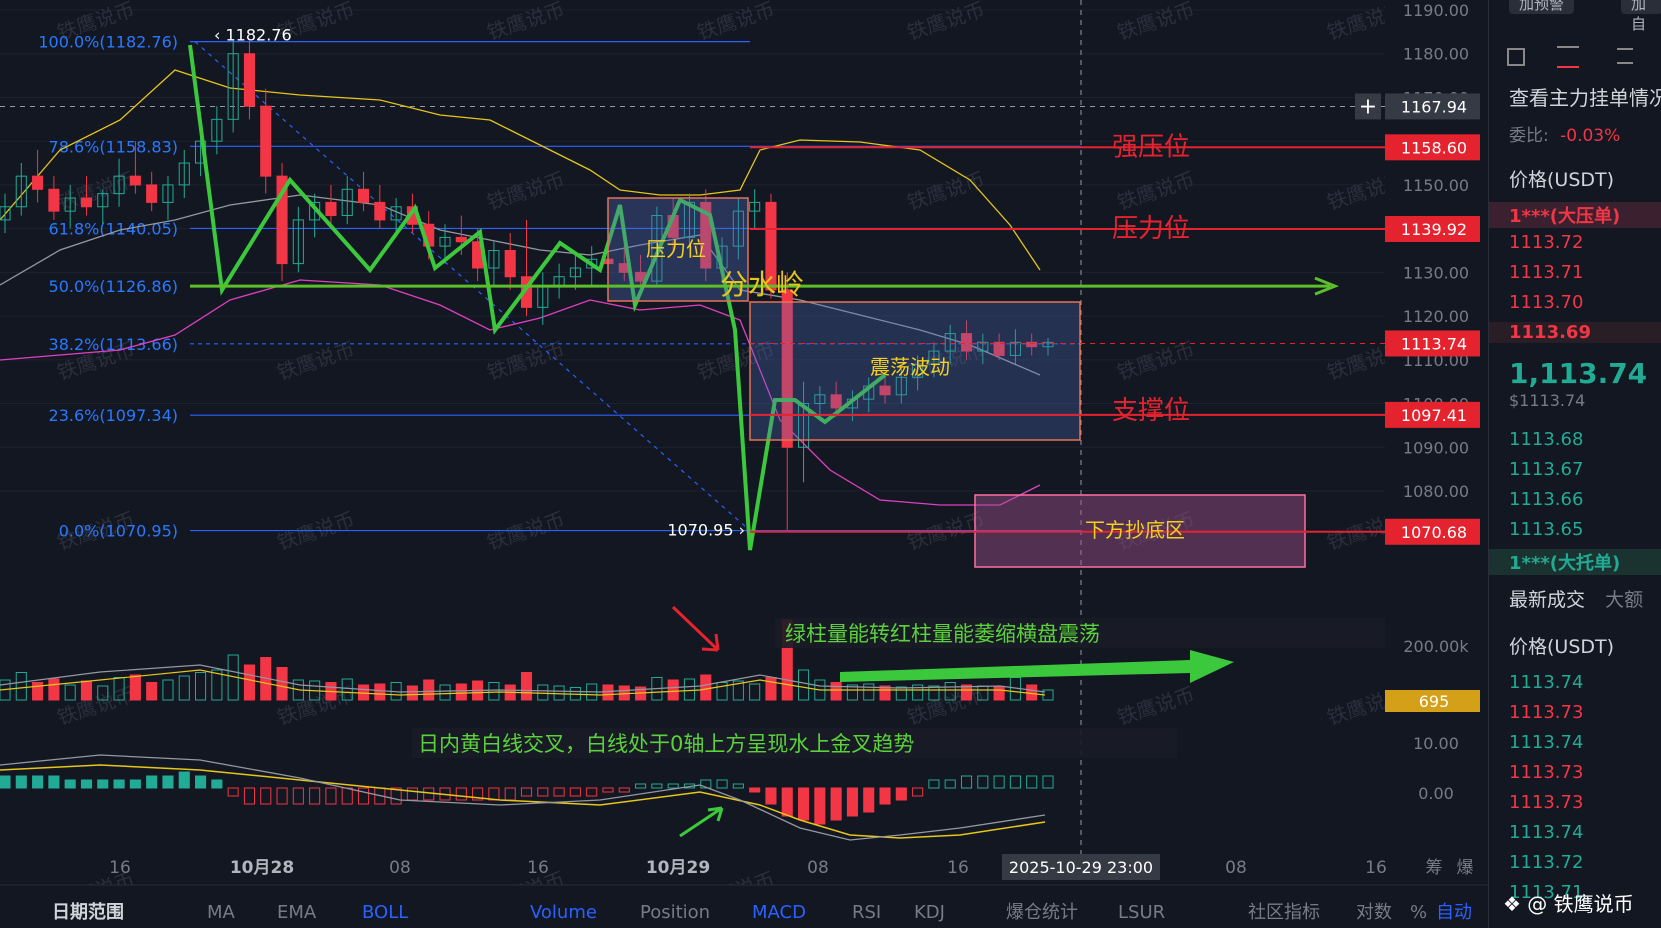  Describe the element at coordinates (1436, 316) in the screenshot. I see `price-tick-label: 1120.00` at that location.